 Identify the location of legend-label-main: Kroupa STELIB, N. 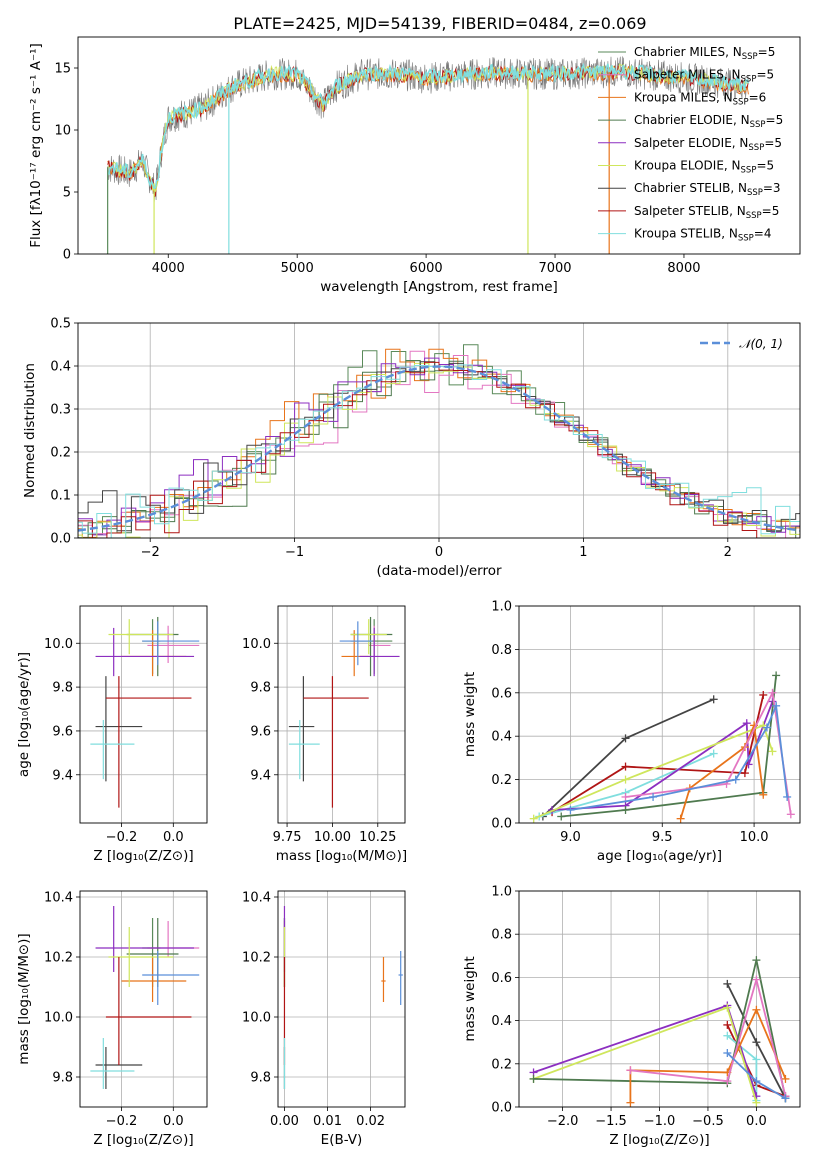
(686, 234).